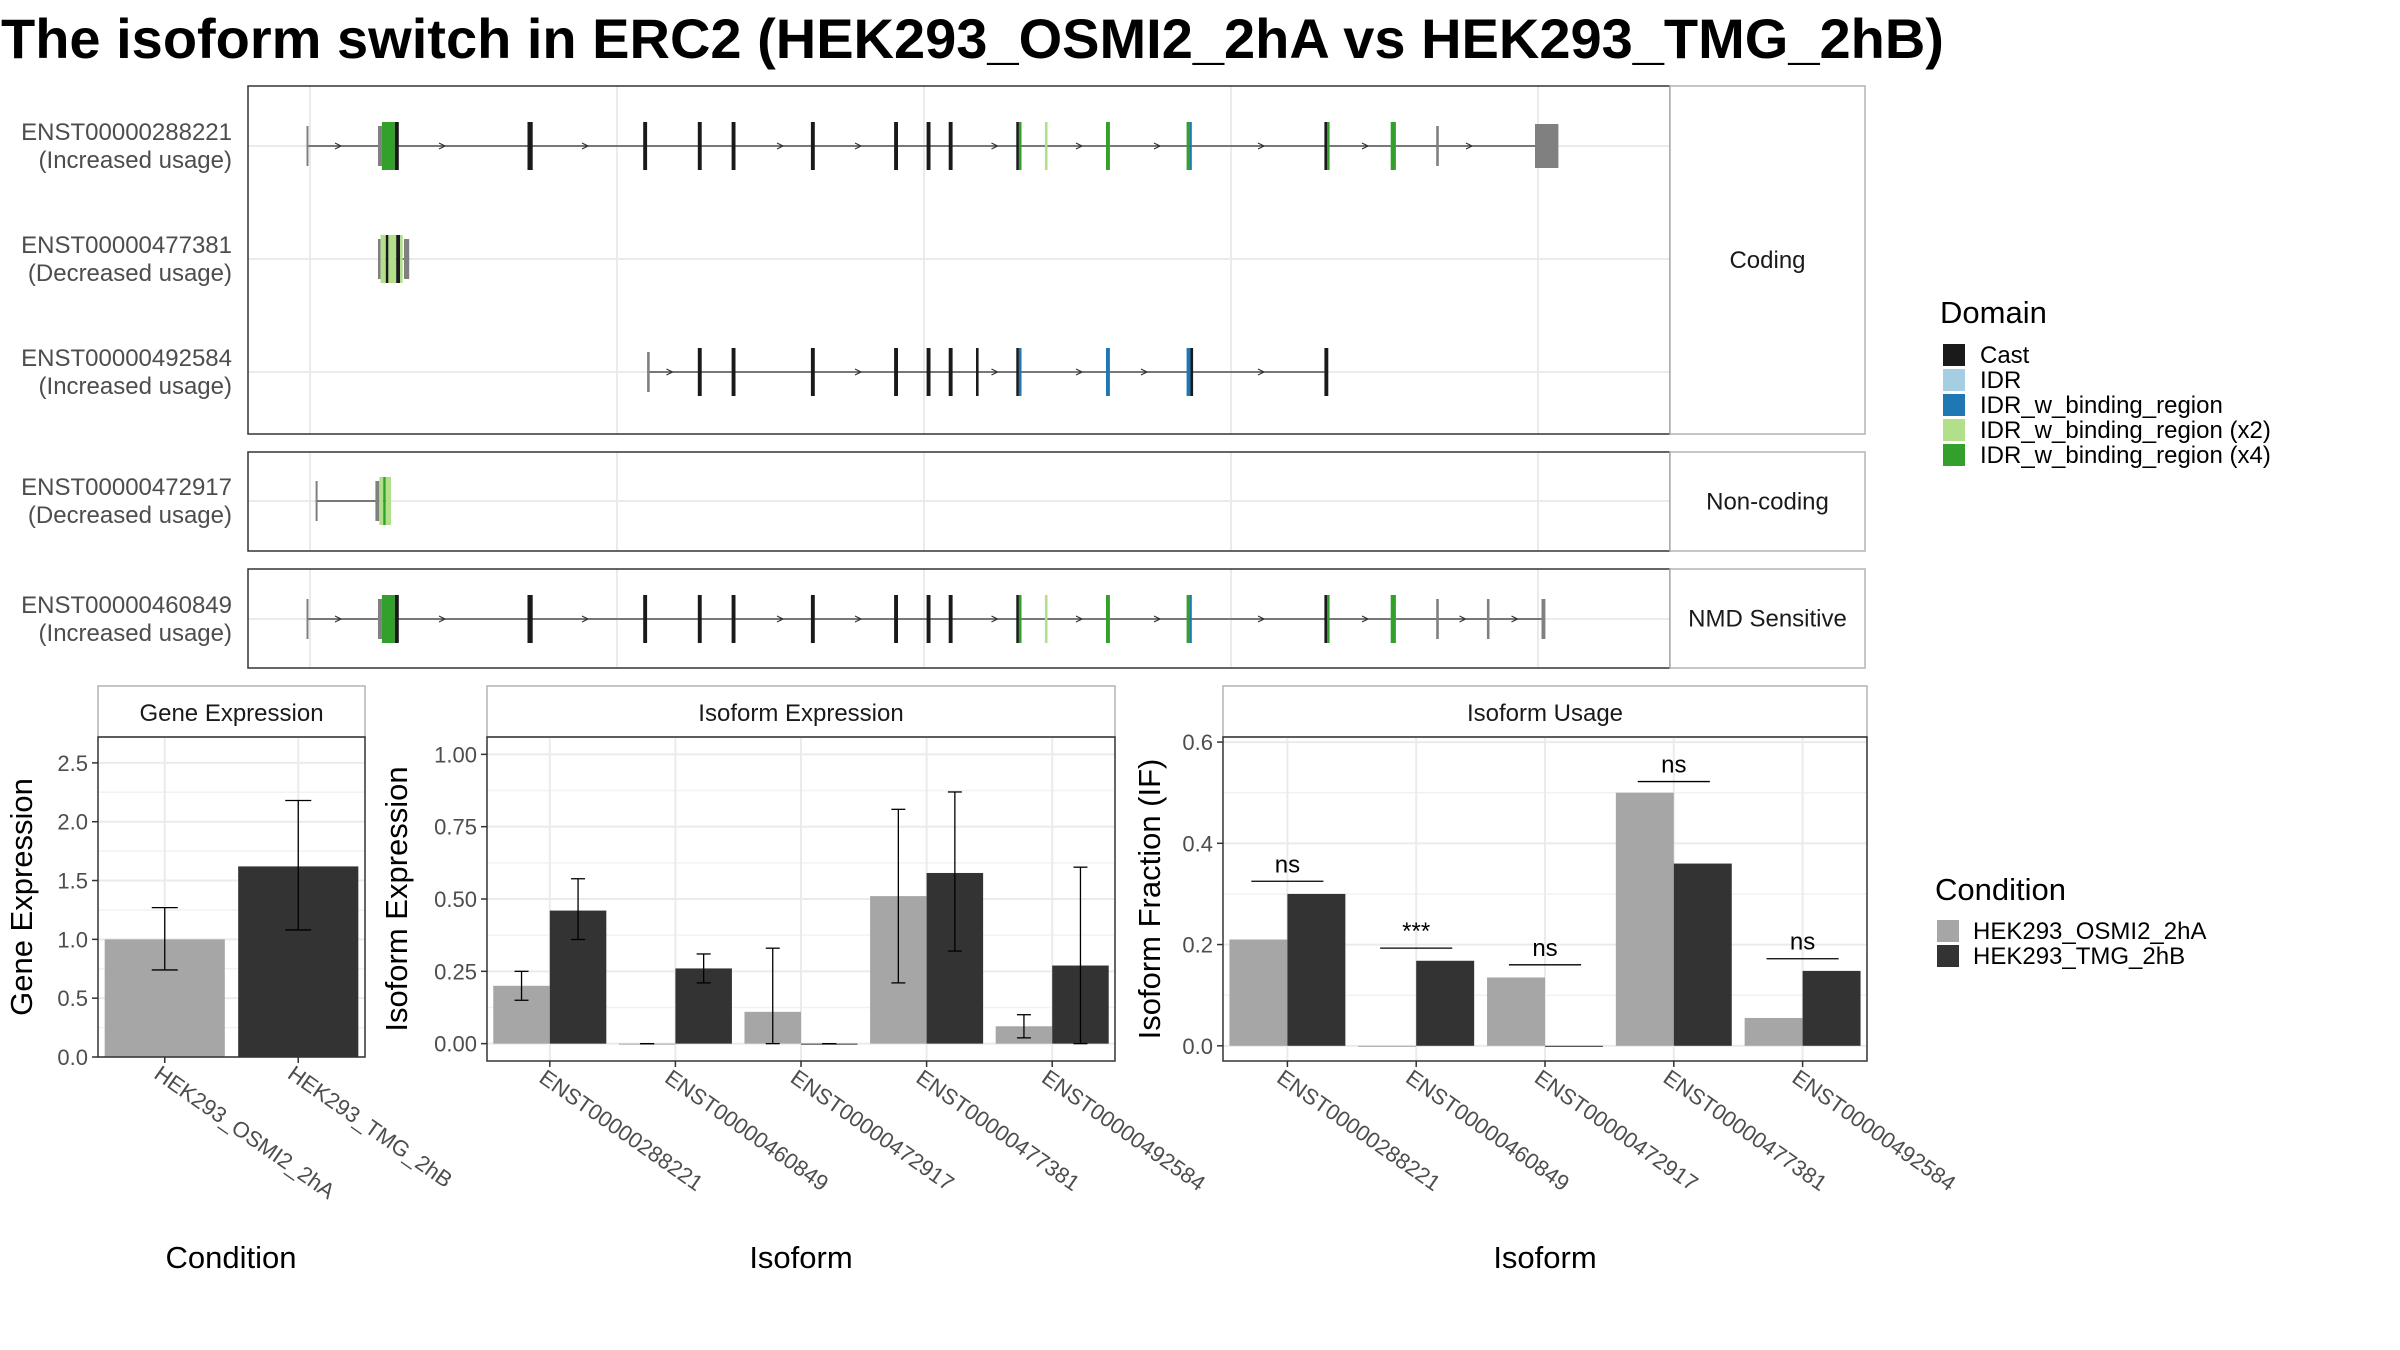 The image size is (2400, 1350). I want to click on y-tick-label: 0.5, so click(72, 998).